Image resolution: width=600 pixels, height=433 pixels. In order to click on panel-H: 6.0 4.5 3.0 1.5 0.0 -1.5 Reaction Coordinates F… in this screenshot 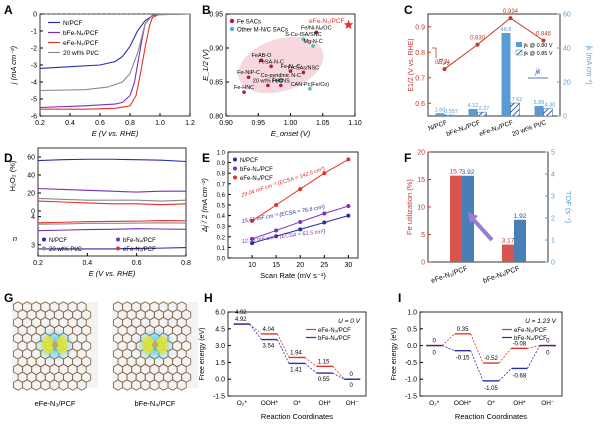, I will do `click(283, 365)`.